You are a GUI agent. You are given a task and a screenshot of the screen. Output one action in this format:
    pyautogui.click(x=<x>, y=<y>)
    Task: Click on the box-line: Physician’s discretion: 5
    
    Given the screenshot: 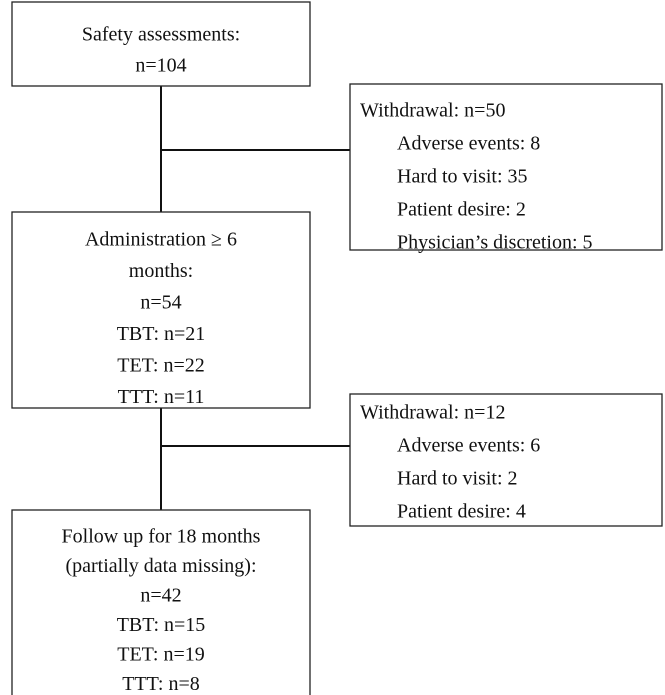 What is the action you would take?
    pyautogui.click(x=495, y=243)
    